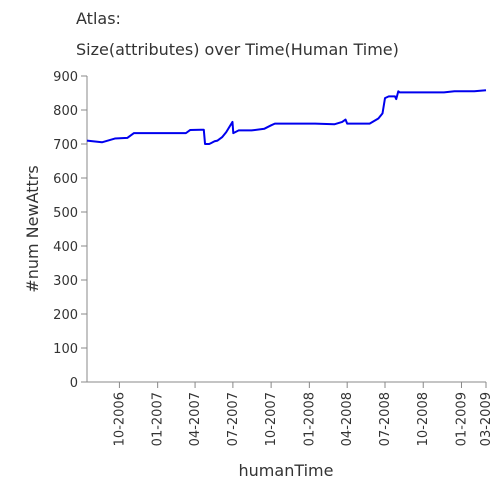 The height and width of the screenshot is (500, 500). I want to click on y-axis-label: #num NewAttrs, so click(32, 228).